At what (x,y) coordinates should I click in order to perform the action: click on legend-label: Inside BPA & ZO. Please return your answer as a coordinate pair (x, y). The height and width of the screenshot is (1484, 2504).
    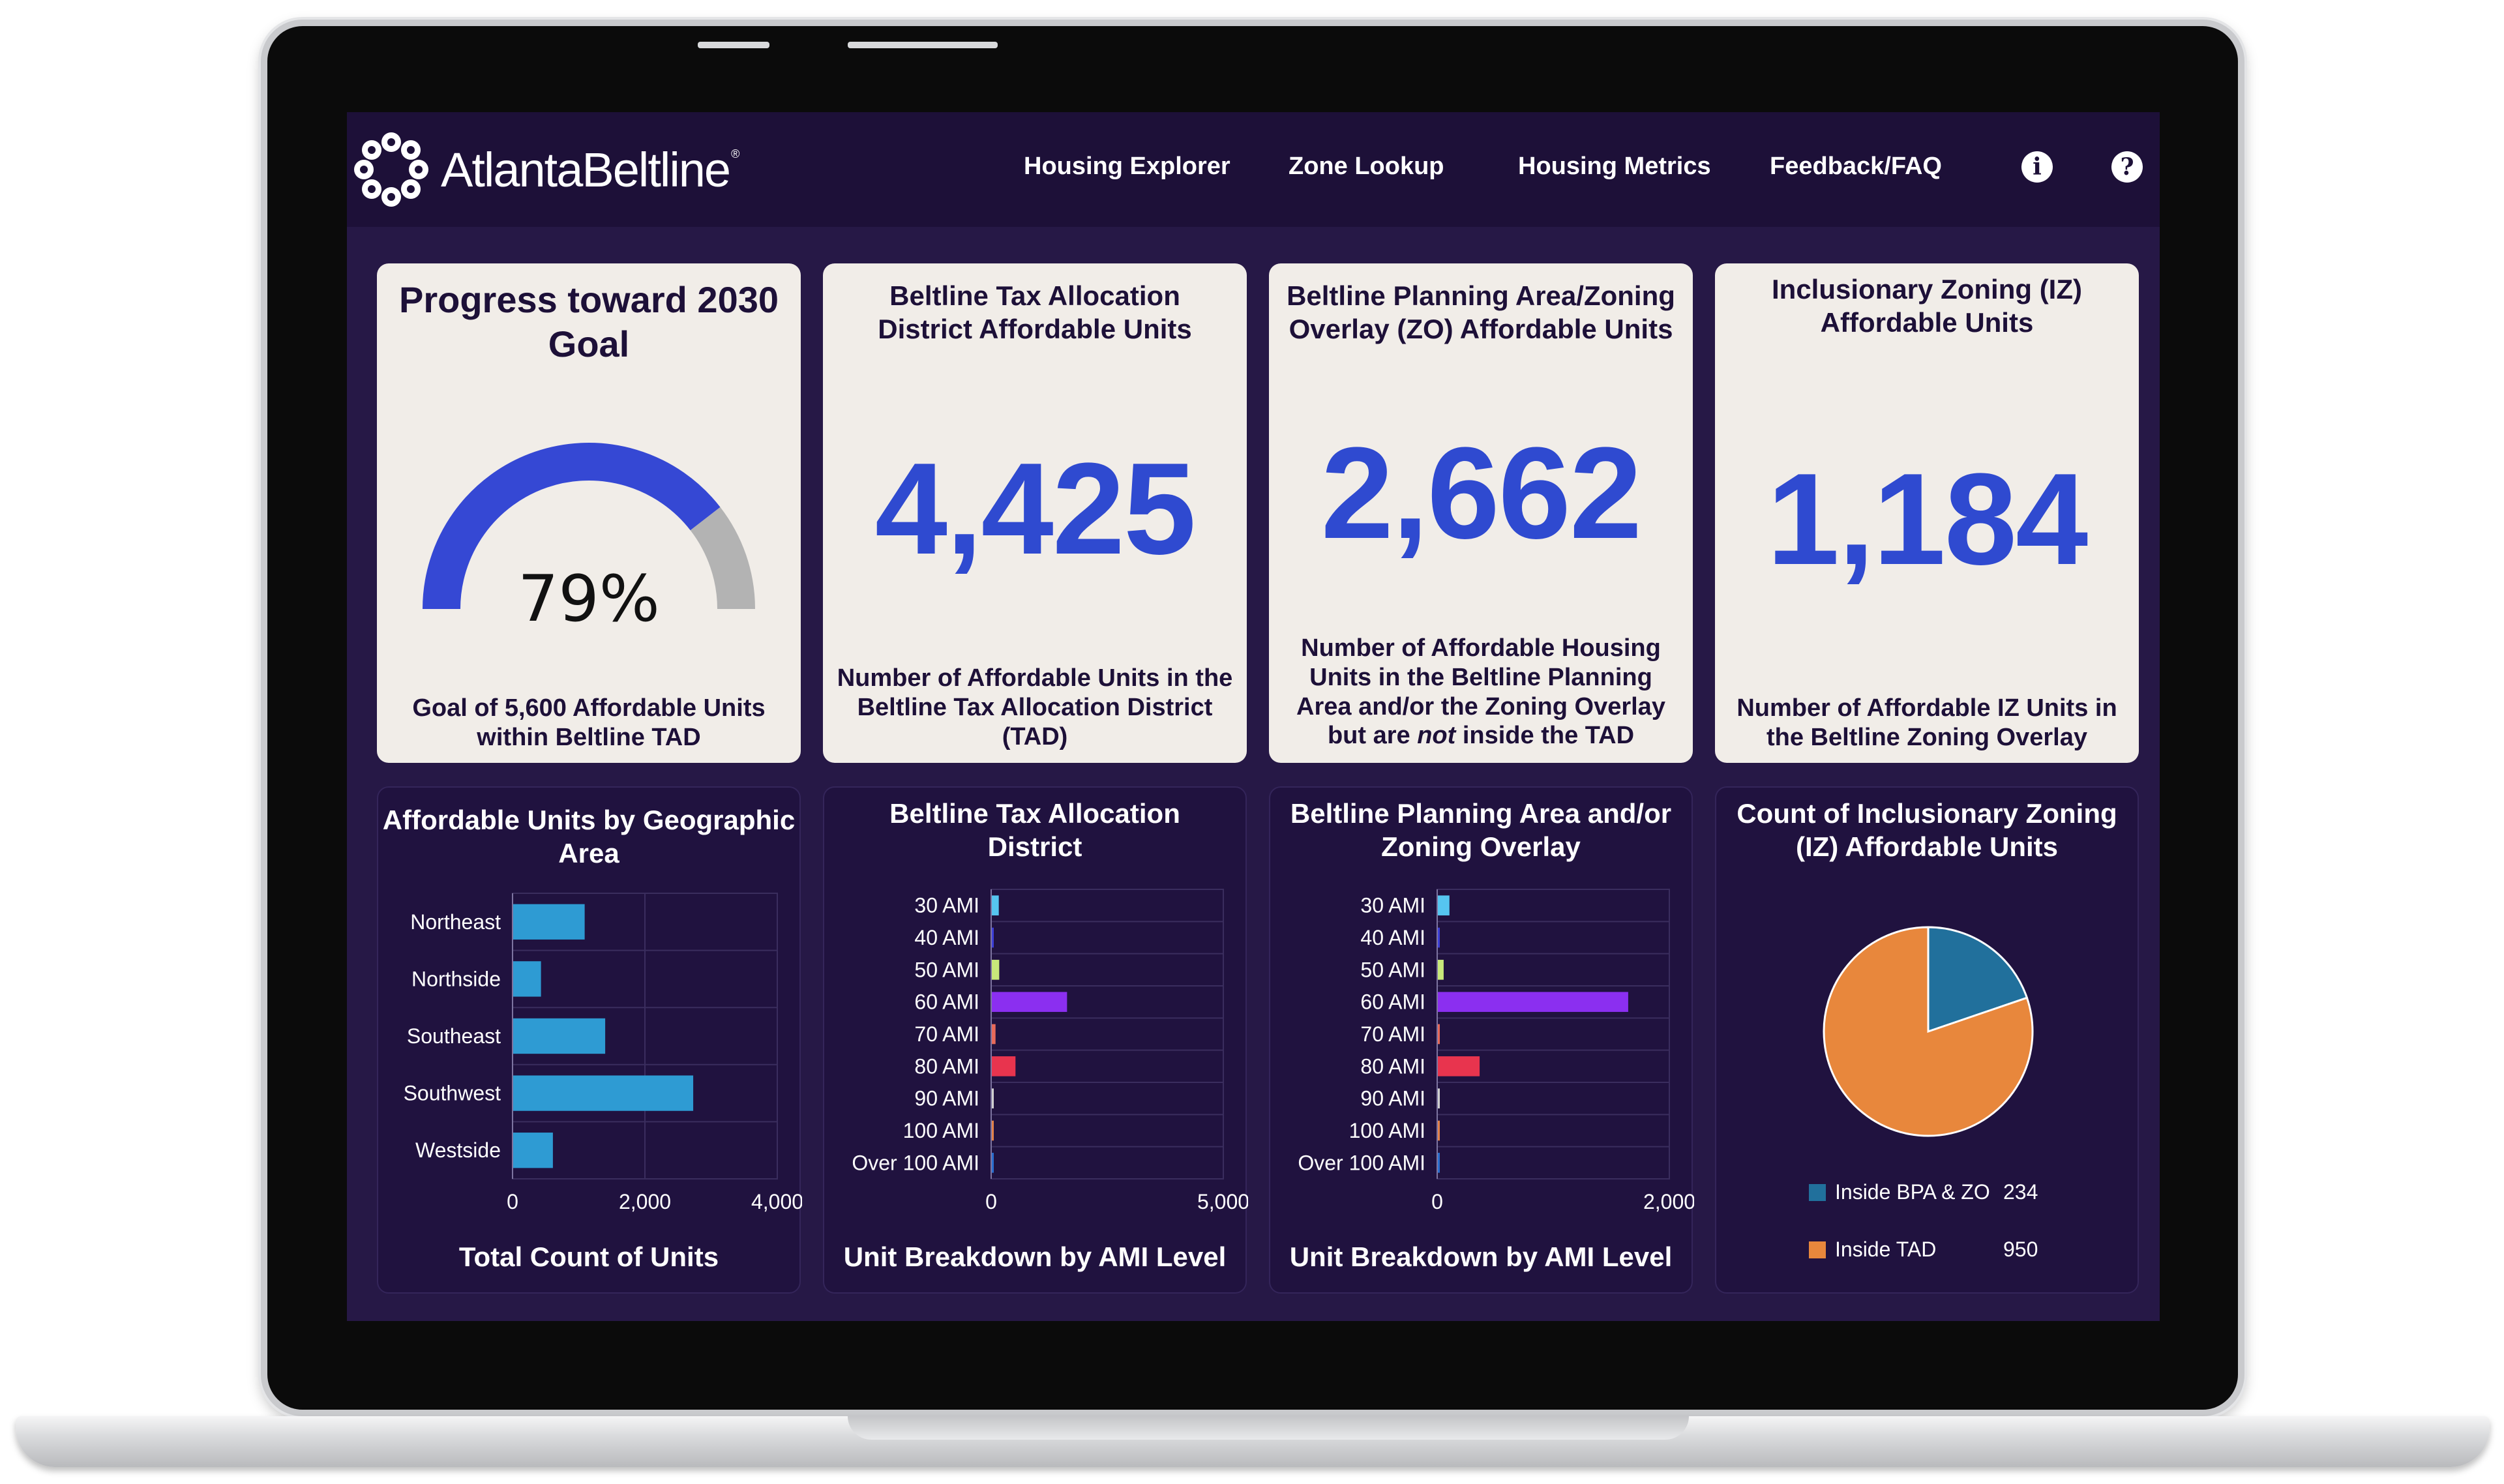
    Looking at the image, I should click on (1912, 1192).